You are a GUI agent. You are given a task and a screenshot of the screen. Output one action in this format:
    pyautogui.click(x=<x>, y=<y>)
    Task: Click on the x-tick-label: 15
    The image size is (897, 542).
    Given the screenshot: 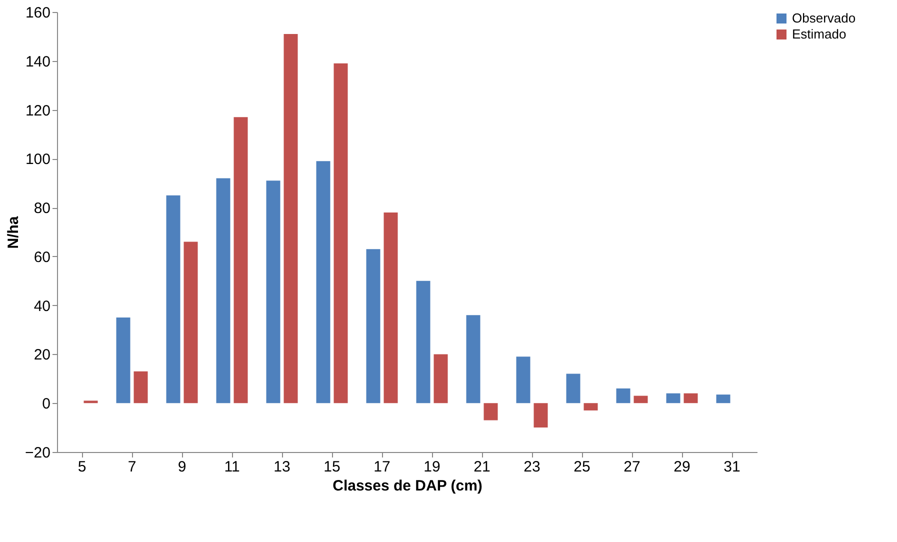 What is the action you would take?
    pyautogui.click(x=332, y=467)
    